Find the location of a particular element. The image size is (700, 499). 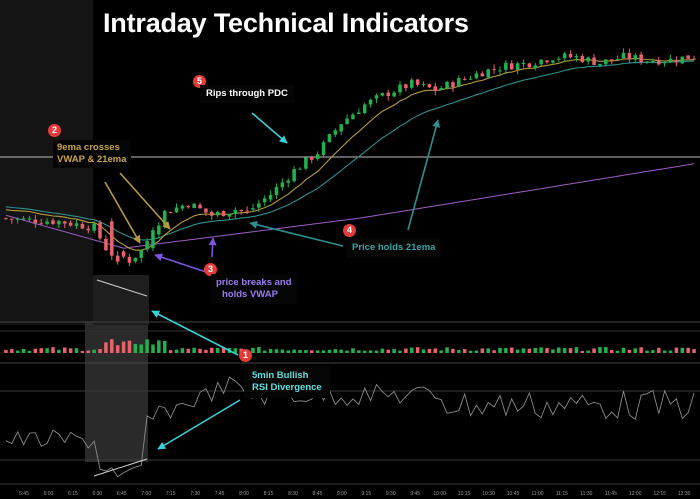

x-tick-label: 9:45 is located at coordinates (415, 494).